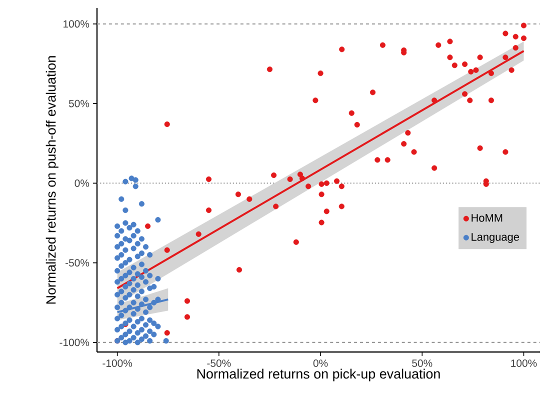  What do you see at coordinates (78, 263) in the screenshot?
I see `y-tick-label: -50%` at bounding box center [78, 263].